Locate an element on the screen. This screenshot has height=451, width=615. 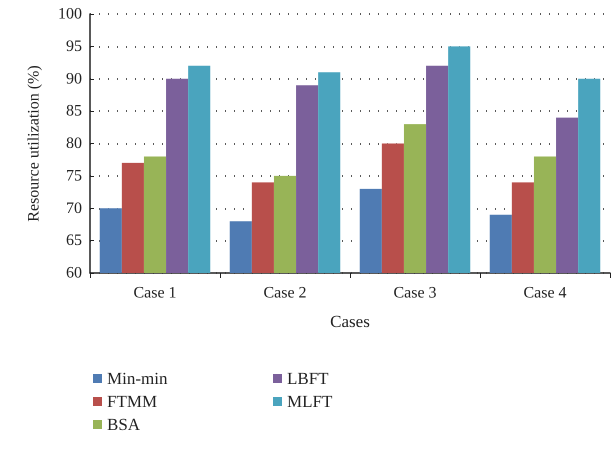
y-tick-label: 85 is located at coordinates (74, 111).